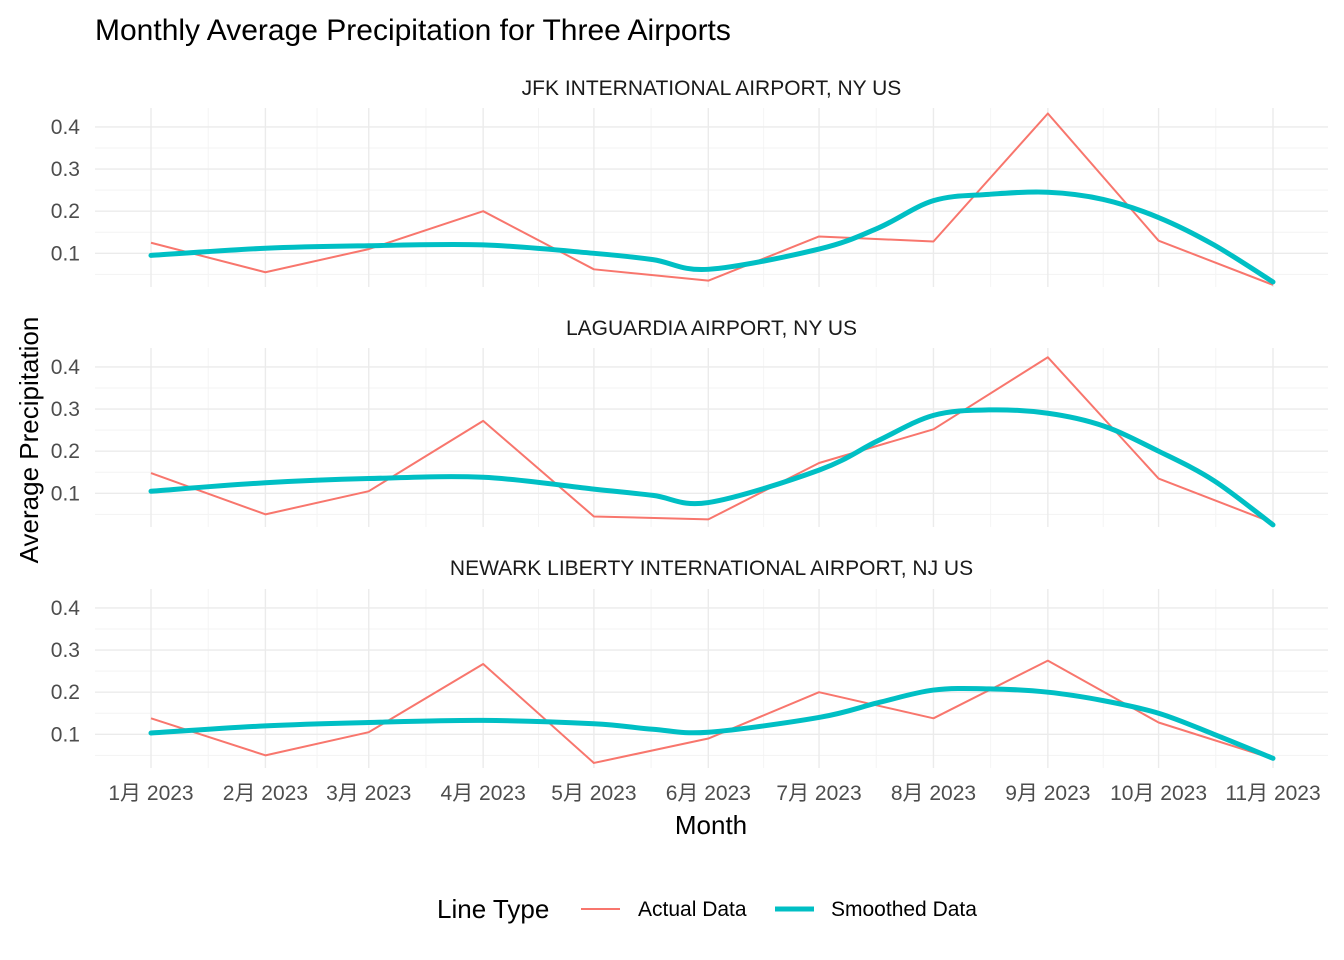 This screenshot has width=1344, height=960. What do you see at coordinates (818, 793) in the screenshot?
I see `x-tick-label: 7月 2023` at bounding box center [818, 793].